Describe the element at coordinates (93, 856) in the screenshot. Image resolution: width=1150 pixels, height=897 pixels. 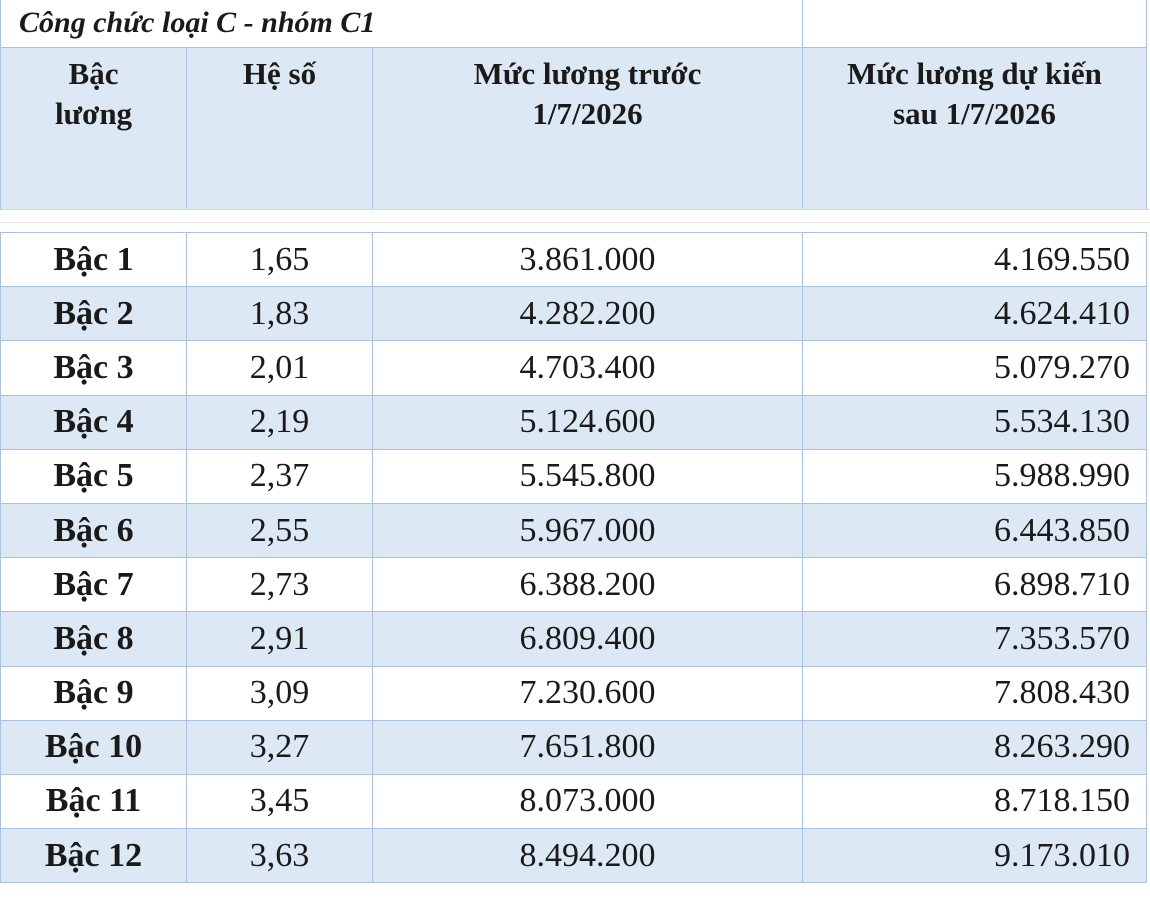
I see `bac-cell: Bậc 12` at that location.